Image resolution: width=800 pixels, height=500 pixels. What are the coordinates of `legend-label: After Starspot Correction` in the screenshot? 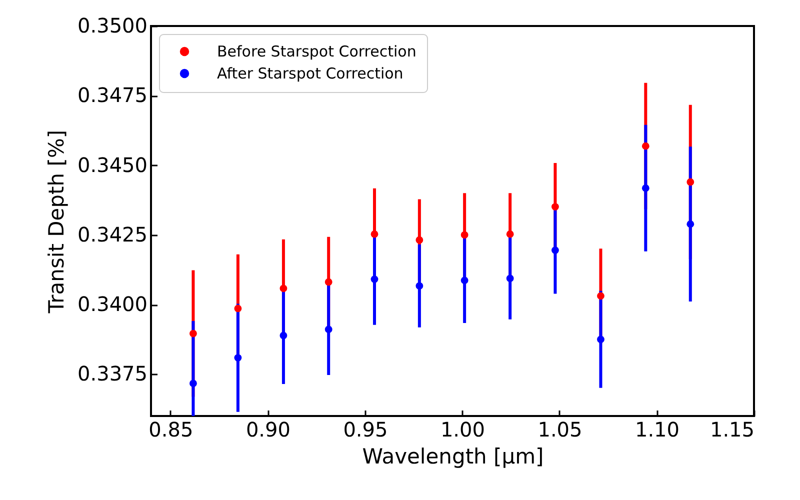 It's located at (310, 73).